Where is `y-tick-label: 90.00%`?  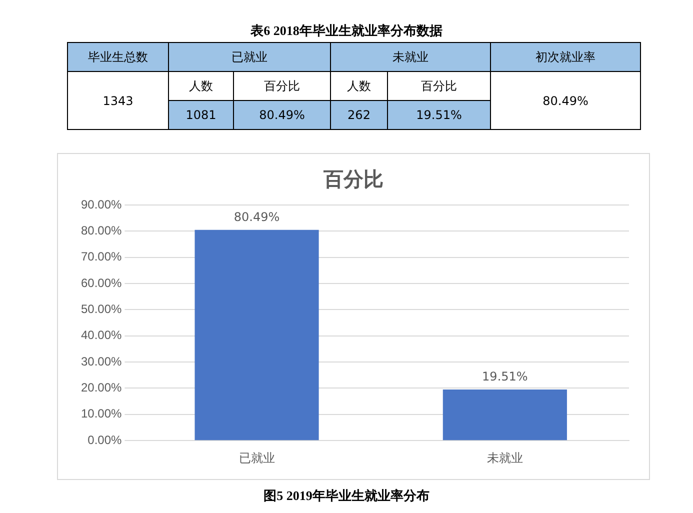 y-tick-label: 90.00% is located at coordinates (101, 204).